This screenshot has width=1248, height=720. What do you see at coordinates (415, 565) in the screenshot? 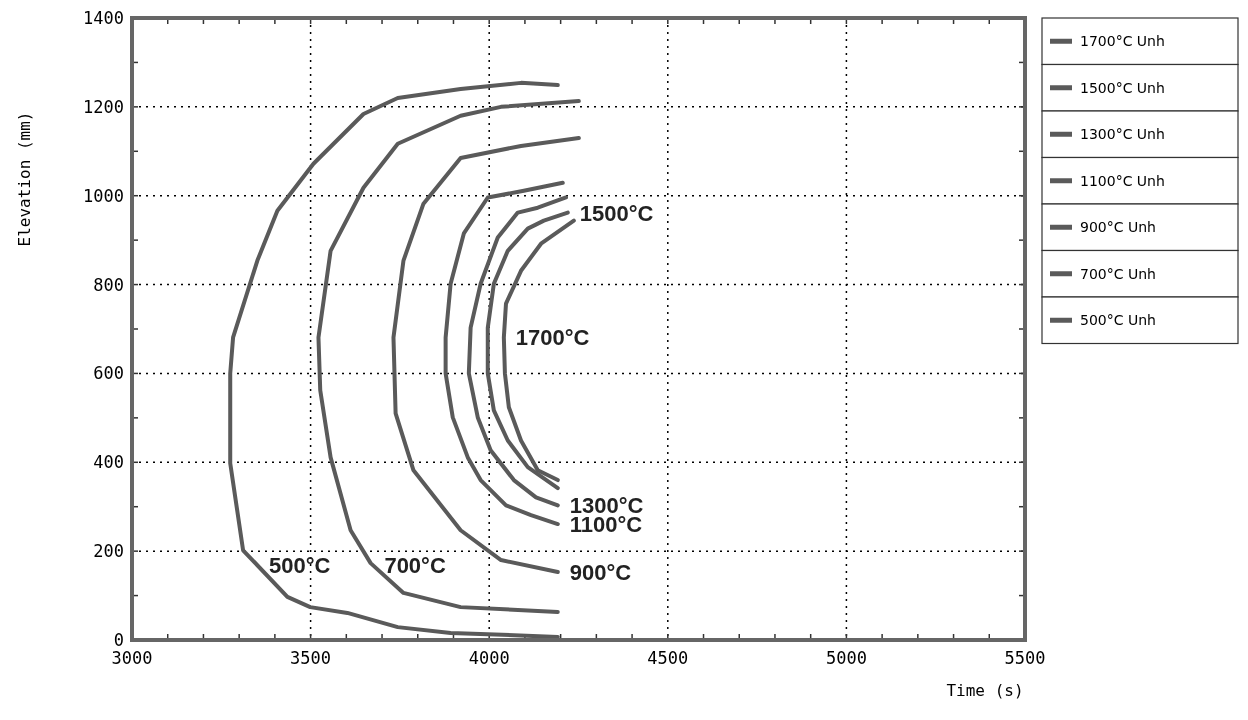
I see `annotation: 700°C` at bounding box center [415, 565].